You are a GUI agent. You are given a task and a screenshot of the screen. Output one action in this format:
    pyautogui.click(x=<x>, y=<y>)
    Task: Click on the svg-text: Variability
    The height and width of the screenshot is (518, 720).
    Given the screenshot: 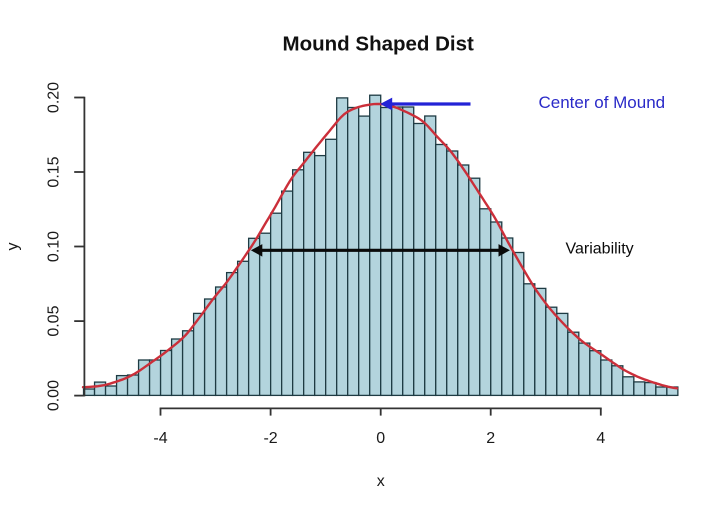 What is the action you would take?
    pyautogui.click(x=600, y=249)
    